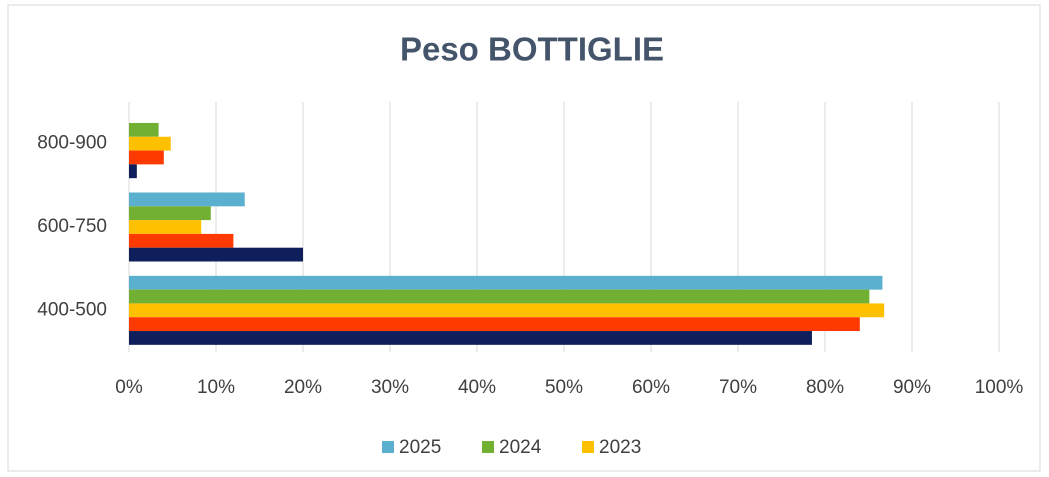 The width and height of the screenshot is (1049, 477). I want to click on y-tick-label: 400-500, so click(72, 309).